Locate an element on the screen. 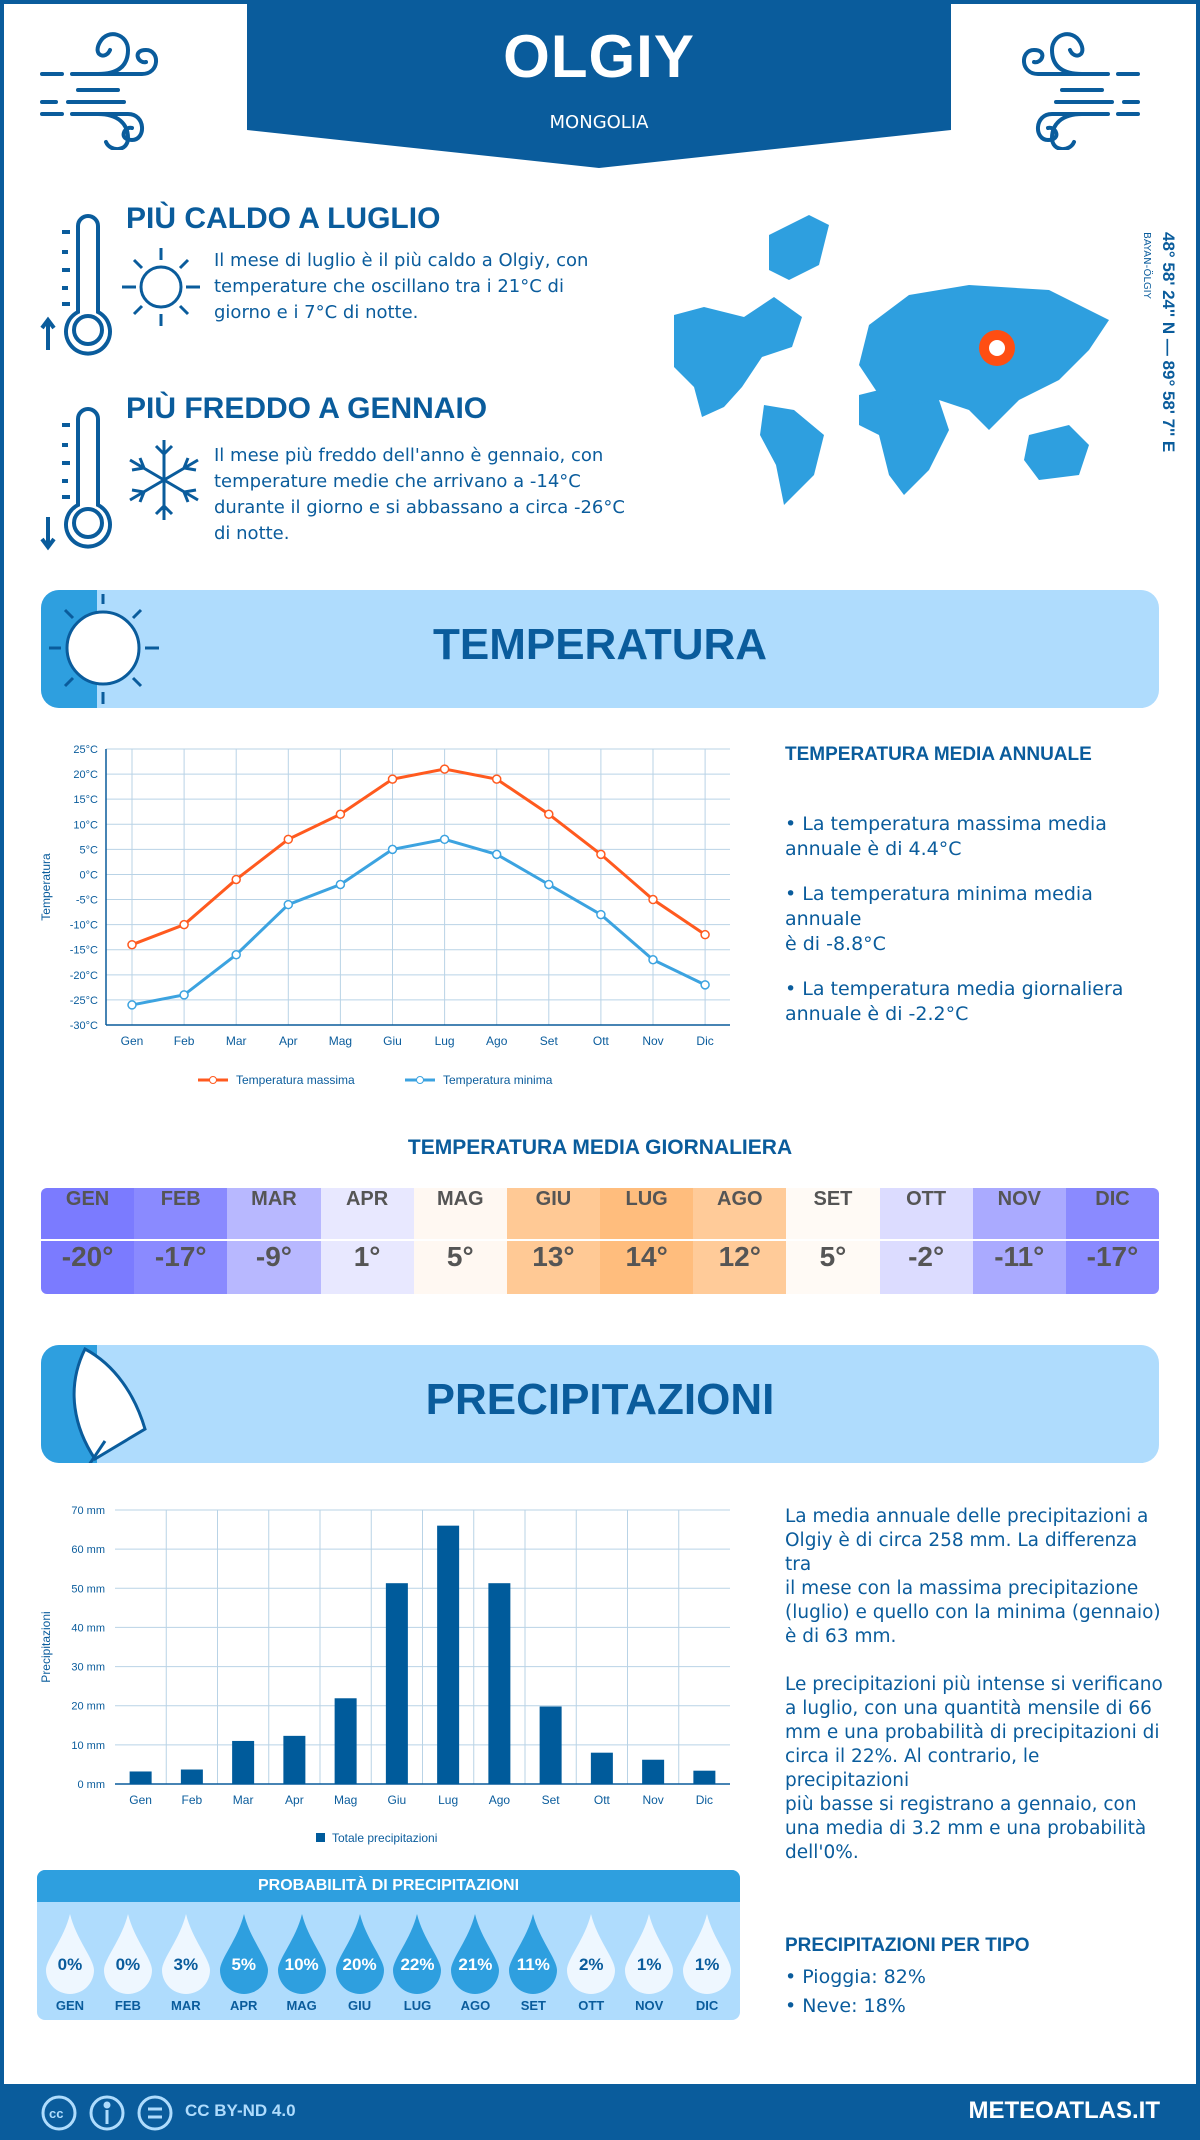 This screenshot has height=2140, width=1200. legend-label: Temperatura minima is located at coordinates (498, 1080).